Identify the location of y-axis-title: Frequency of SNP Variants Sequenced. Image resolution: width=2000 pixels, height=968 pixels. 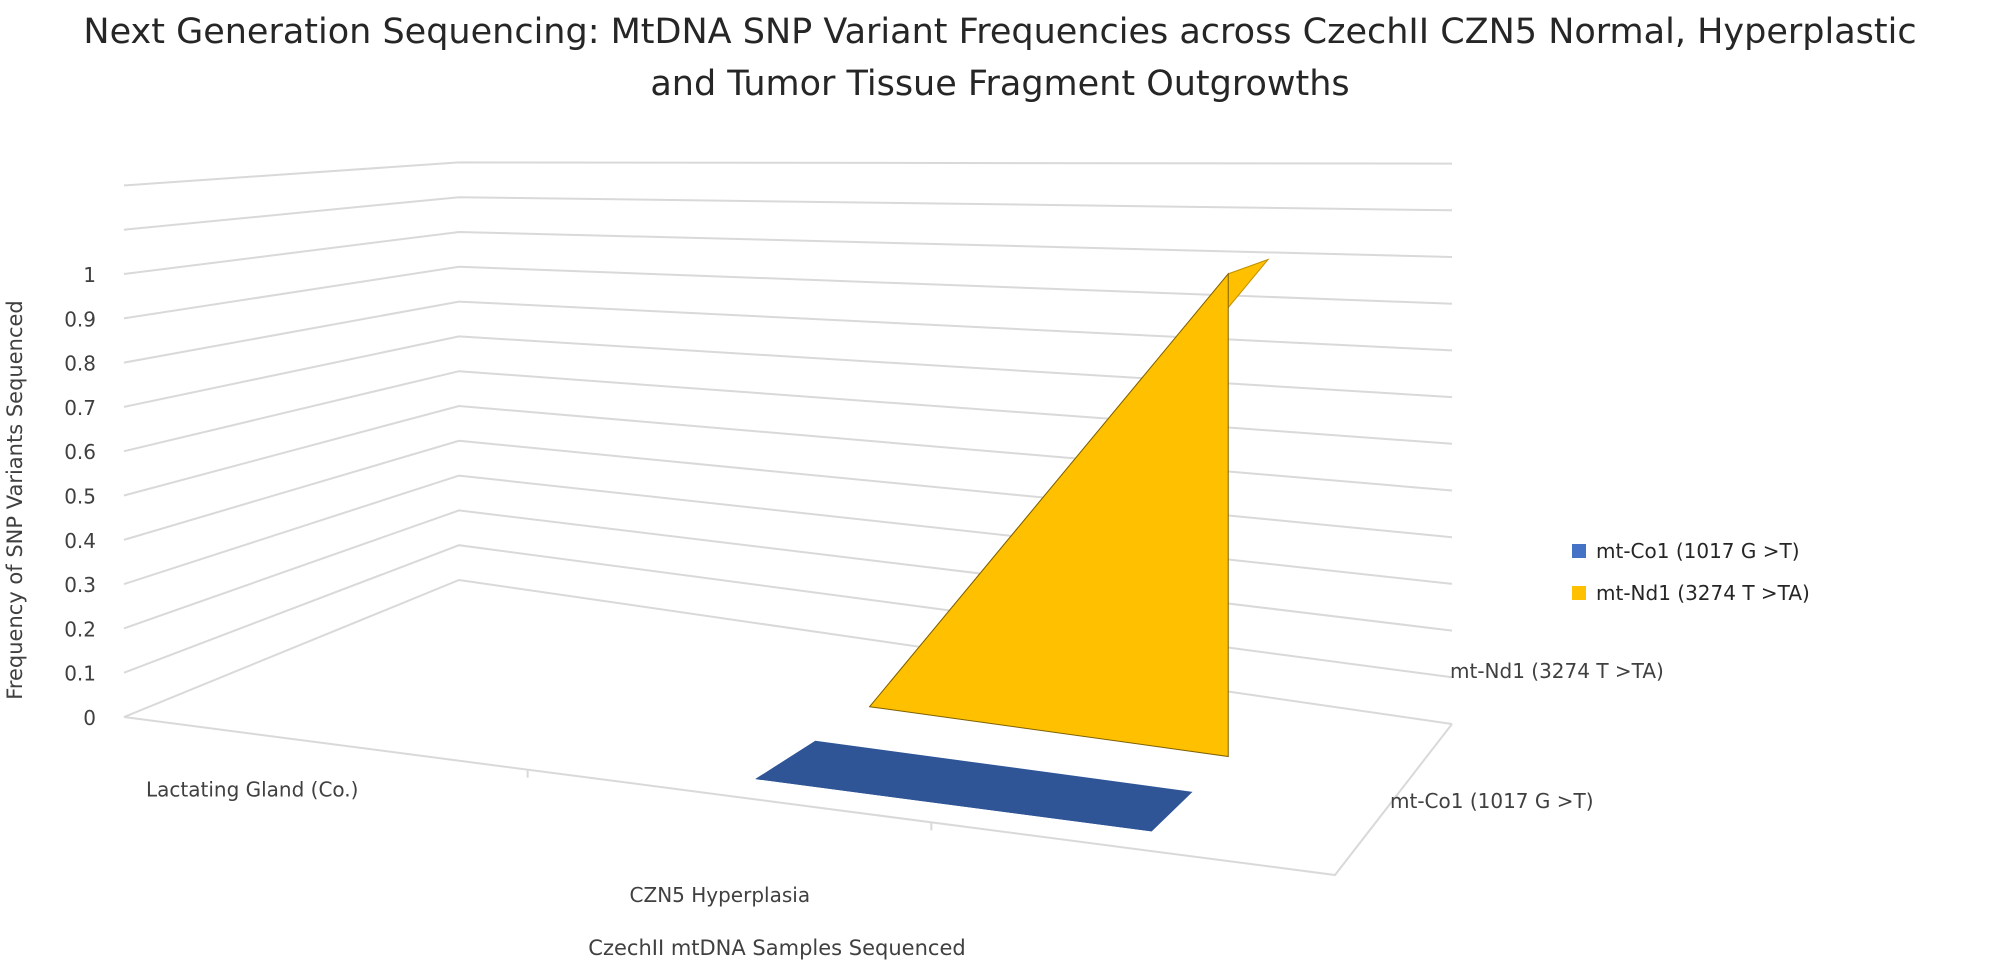
(15, 499).